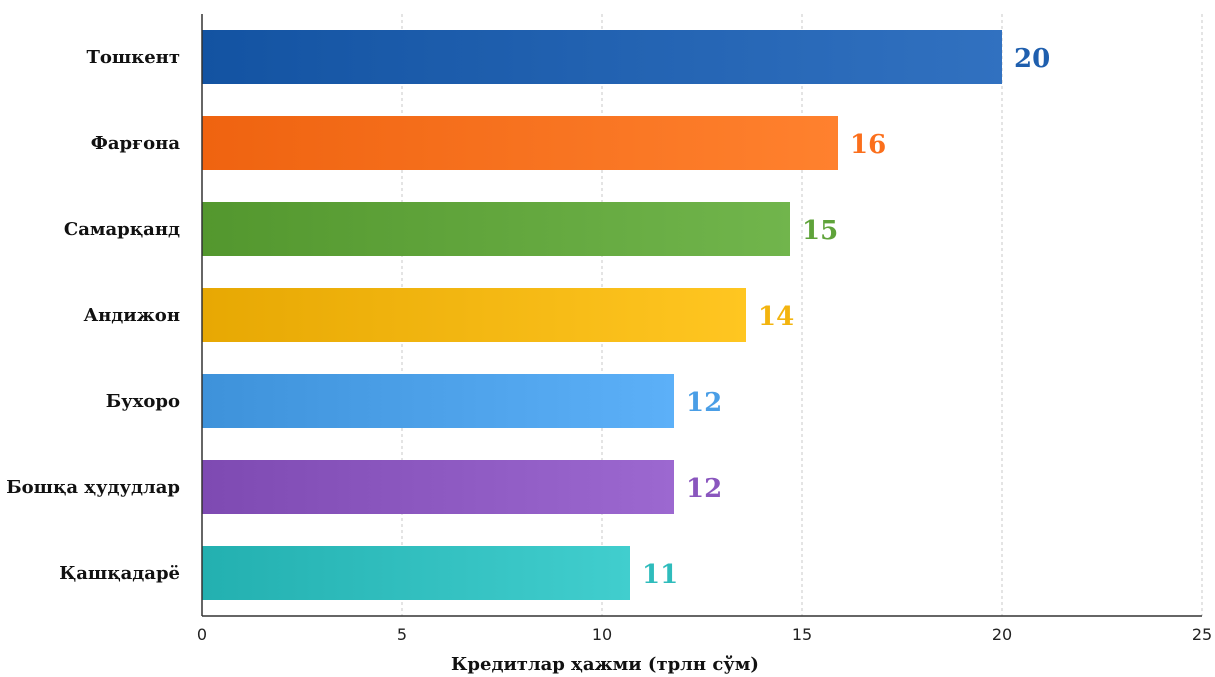 Image resolution: width=1215 pixels, height=677 pixels. Describe the element at coordinates (136, 143) in the screenshot. I see `category-label: Фарғона` at that location.